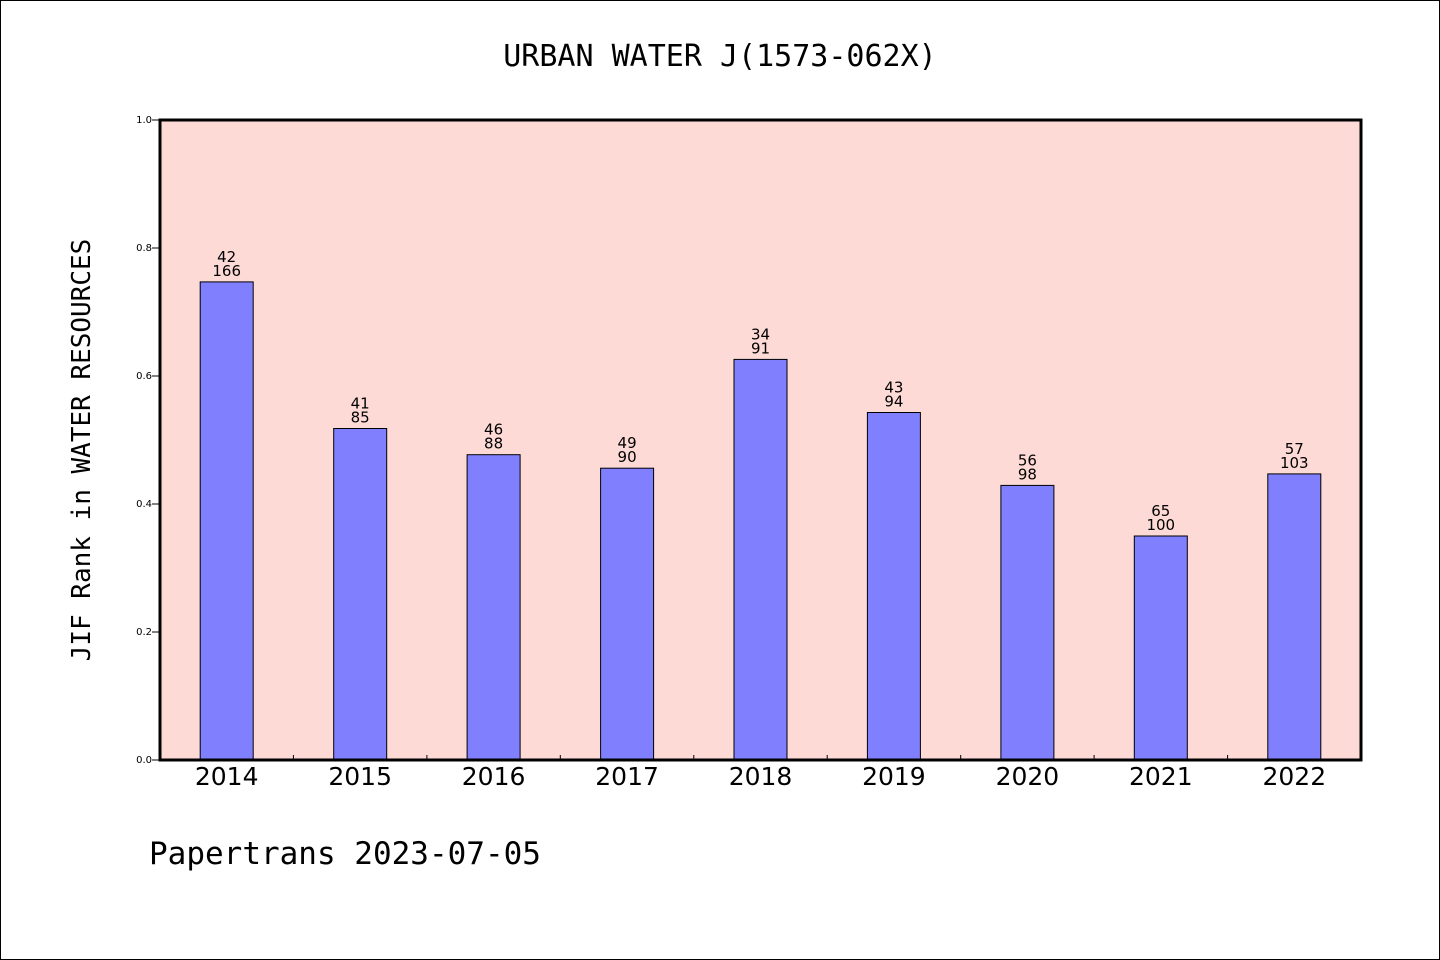  Describe the element at coordinates (493, 430) in the screenshot. I see `bar-label-top-2016: 46` at that location.